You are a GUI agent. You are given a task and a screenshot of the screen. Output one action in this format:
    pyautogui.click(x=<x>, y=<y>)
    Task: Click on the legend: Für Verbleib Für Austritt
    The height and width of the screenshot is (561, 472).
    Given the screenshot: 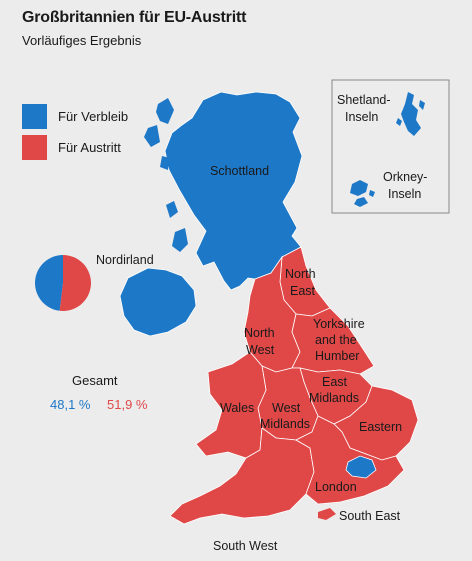 What is the action you would take?
    pyautogui.click(x=75, y=134)
    